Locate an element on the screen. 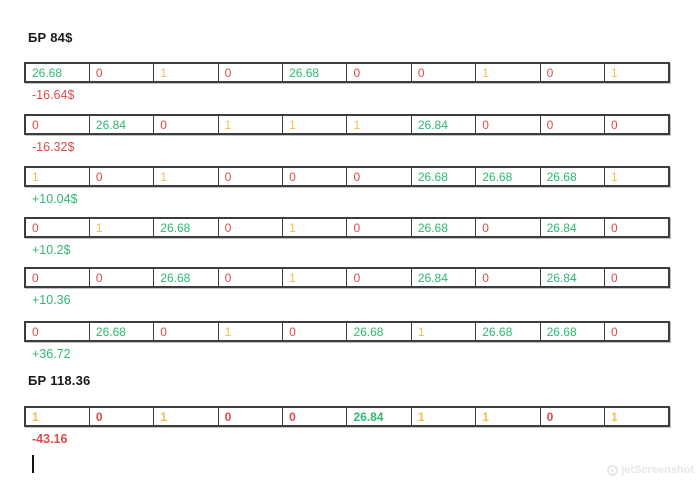 The height and width of the screenshot is (480, 700). value-row-table: 1 0 1 0 0 26.84 1 1 0 1 is located at coordinates (347, 416).